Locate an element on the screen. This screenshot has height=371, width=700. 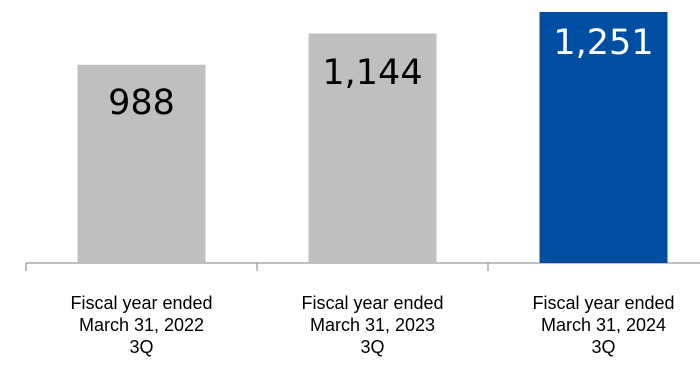
category-label-2-line-2: March 31, 2023 is located at coordinates (372, 325).